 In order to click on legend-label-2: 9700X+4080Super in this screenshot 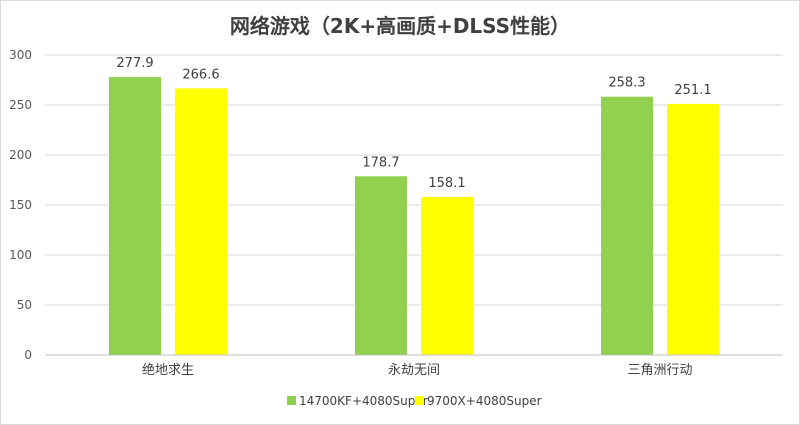, I will do `click(484, 401)`.